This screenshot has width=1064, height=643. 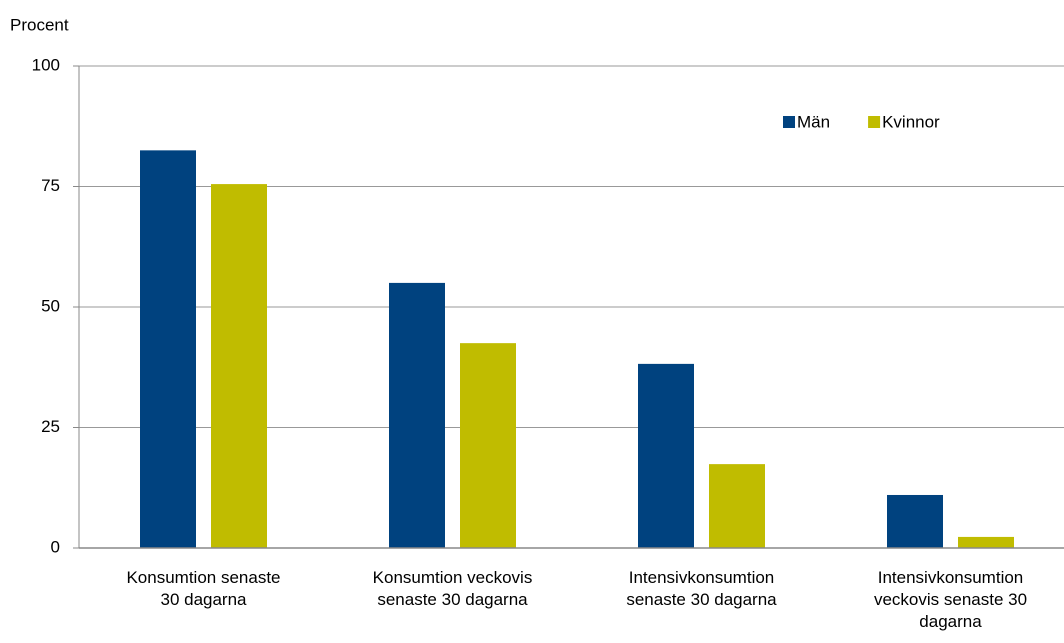 What do you see at coordinates (39, 24) in the screenshot?
I see `y-axis-title: Procent` at bounding box center [39, 24].